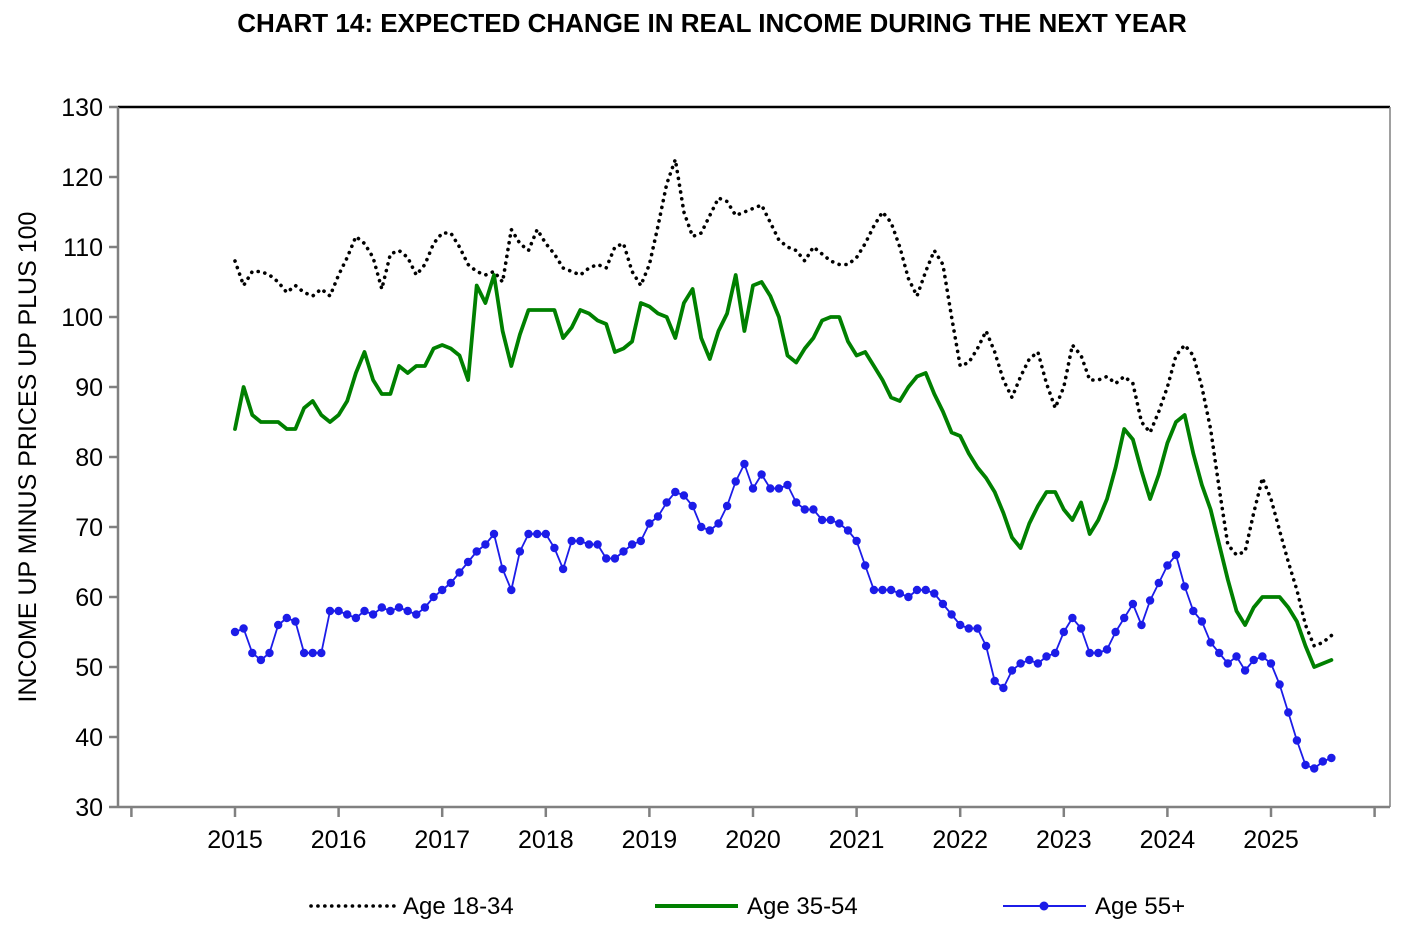 Image resolution: width=1423 pixels, height=937 pixels. I want to click on y-tick-label: 100, so click(82, 318).